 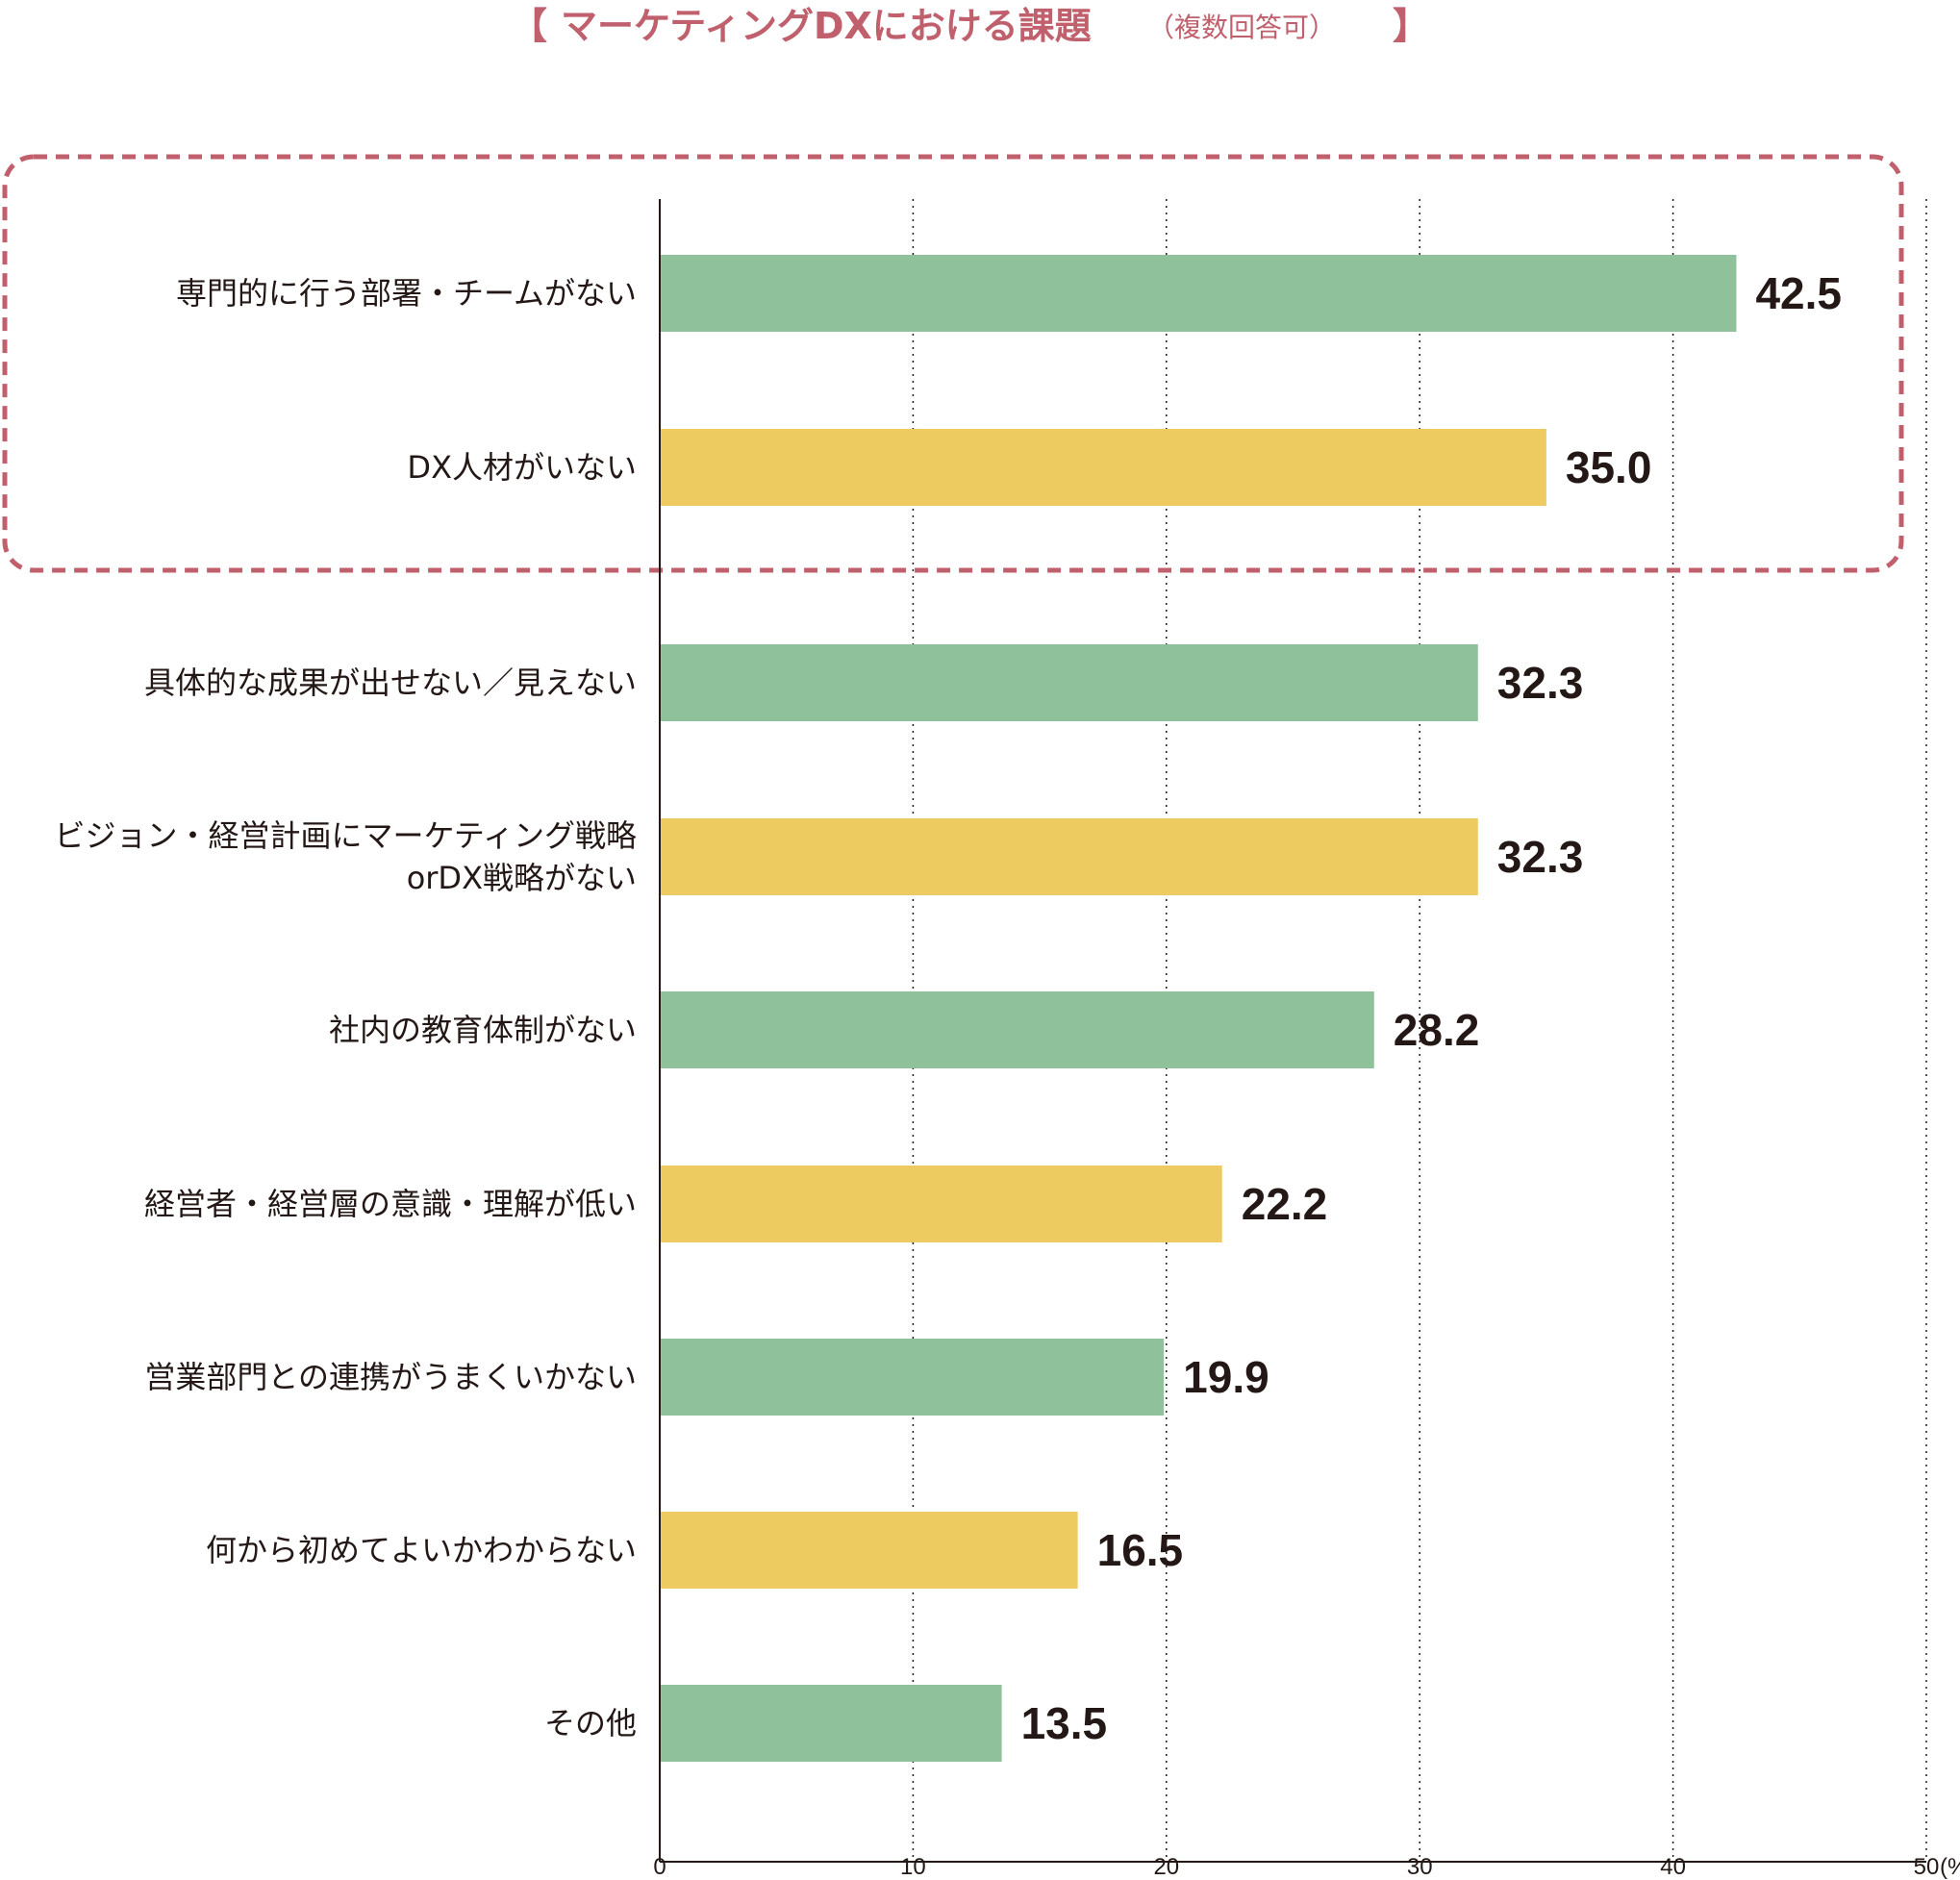 What do you see at coordinates (1285, 1204) in the screenshot?
I see `value-label-6: 22.2` at bounding box center [1285, 1204].